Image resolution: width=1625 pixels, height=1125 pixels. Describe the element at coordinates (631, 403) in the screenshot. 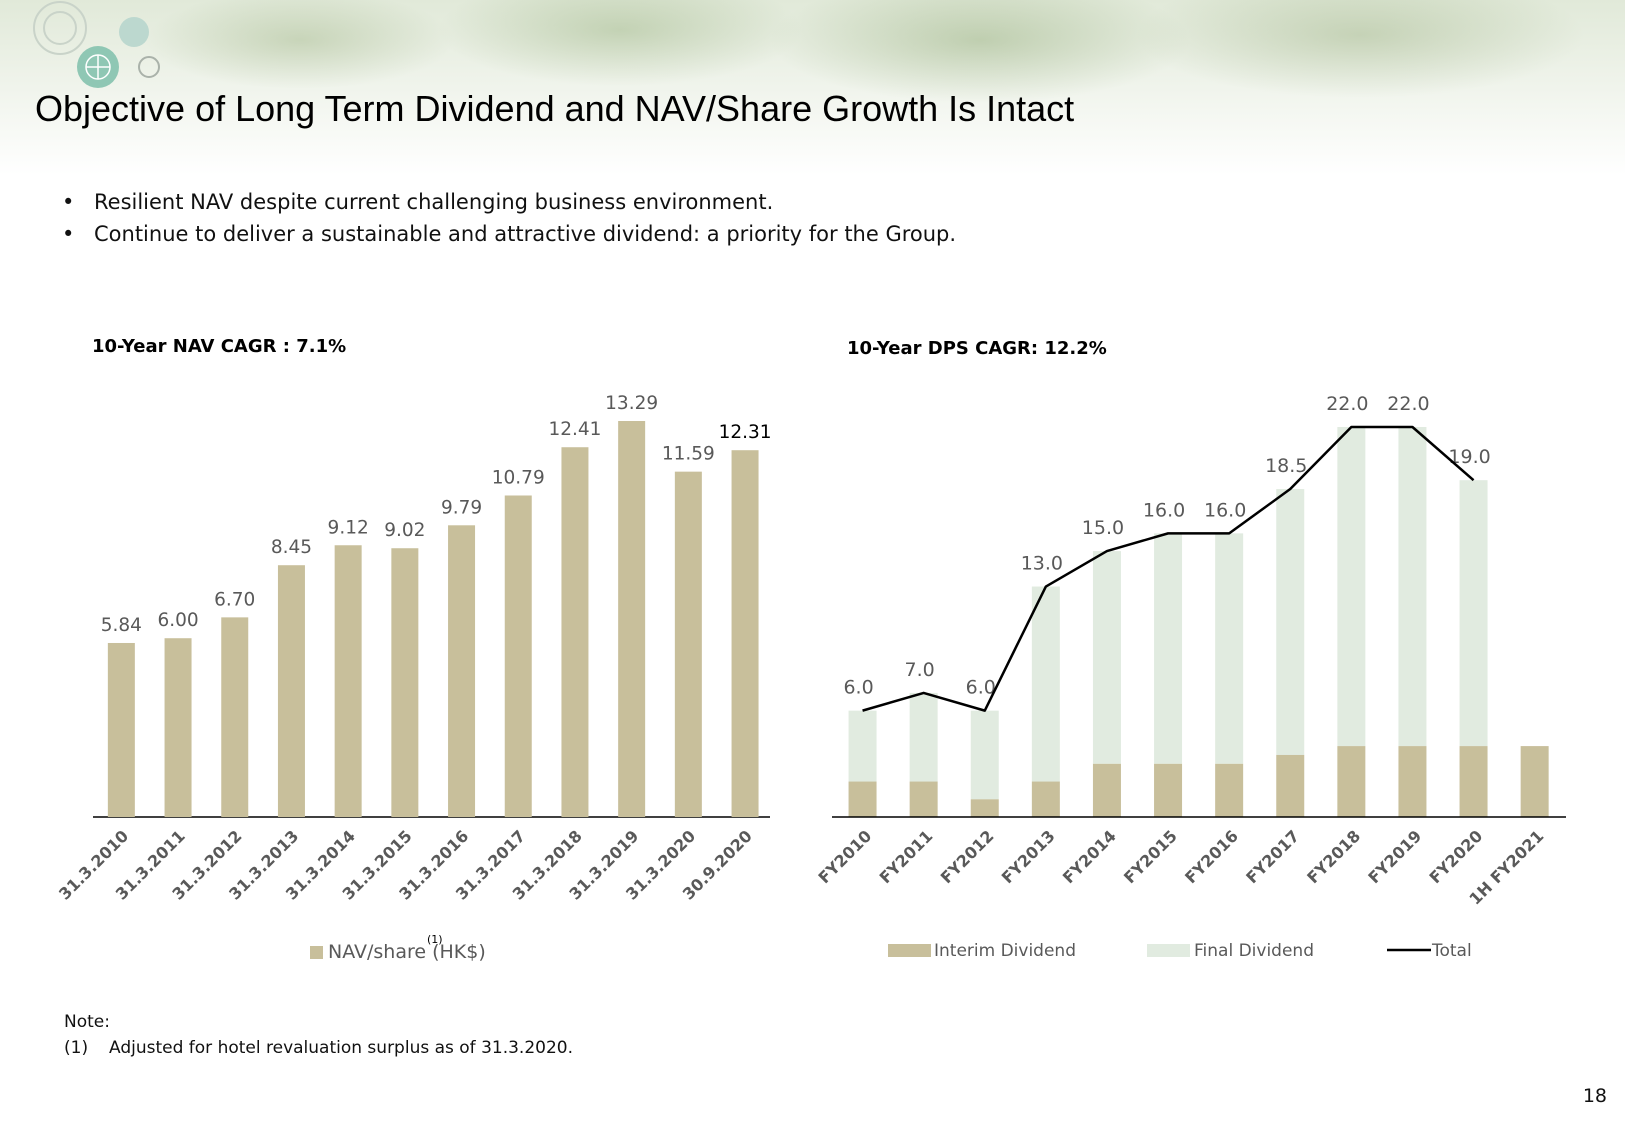

I see `nav-data-label: 13.29` at that location.